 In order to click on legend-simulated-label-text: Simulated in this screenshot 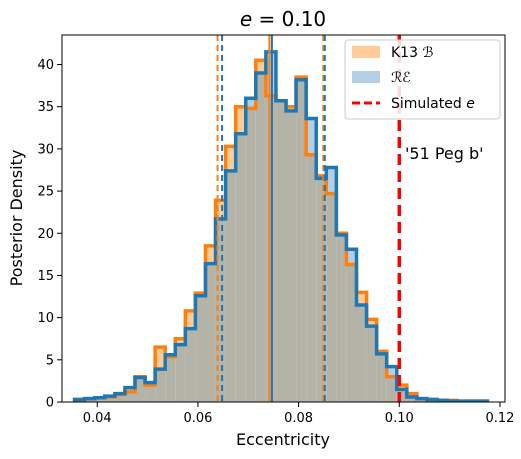, I will do `click(428, 104)`.